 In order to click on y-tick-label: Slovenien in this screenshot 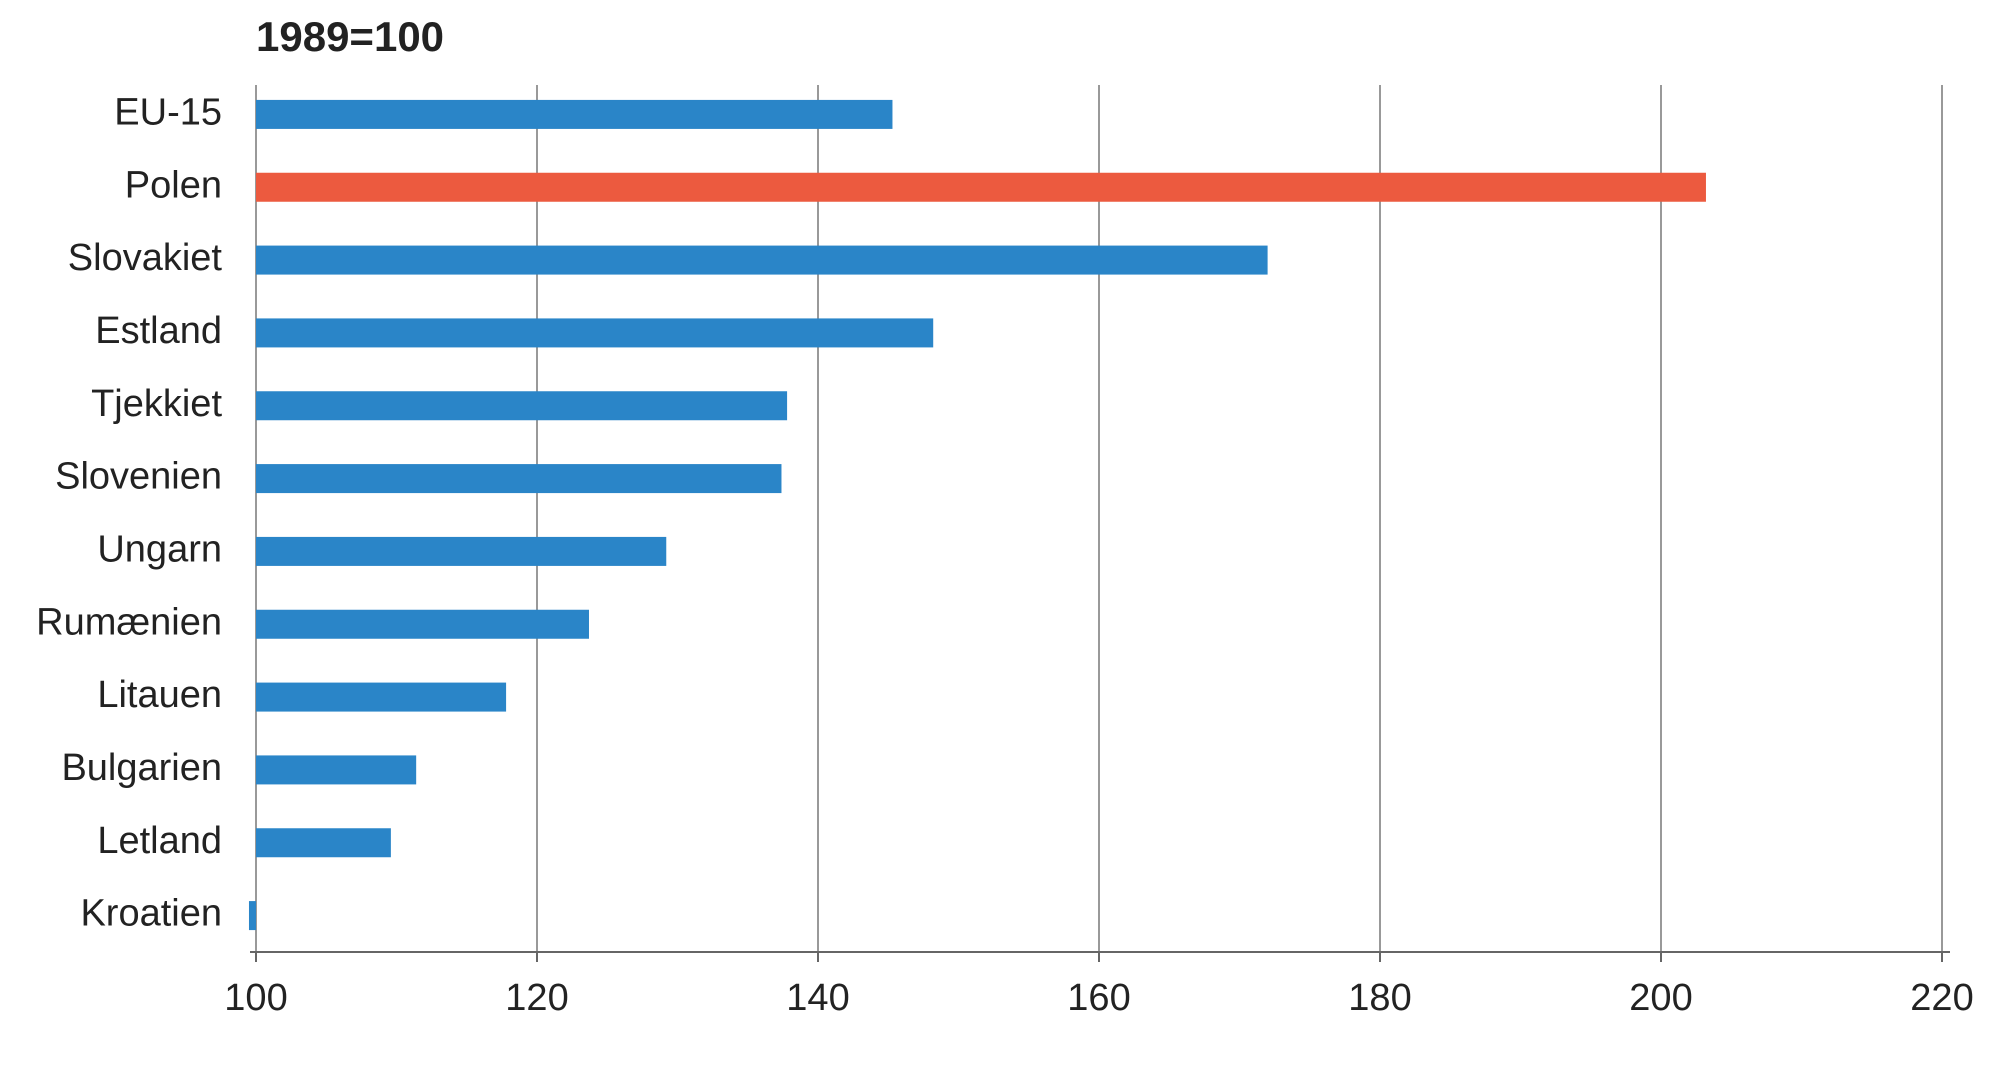, I will do `click(138, 477)`.